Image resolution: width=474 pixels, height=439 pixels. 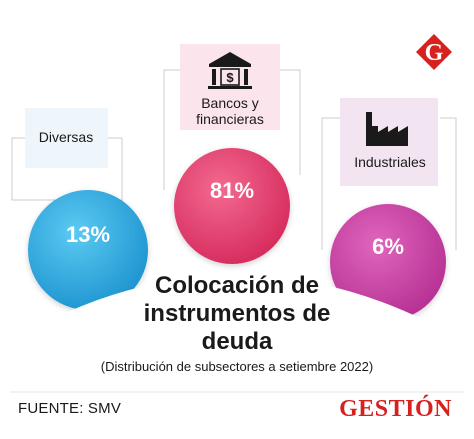 I want to click on chart-title-line1: Colocación de, so click(x=237, y=285).